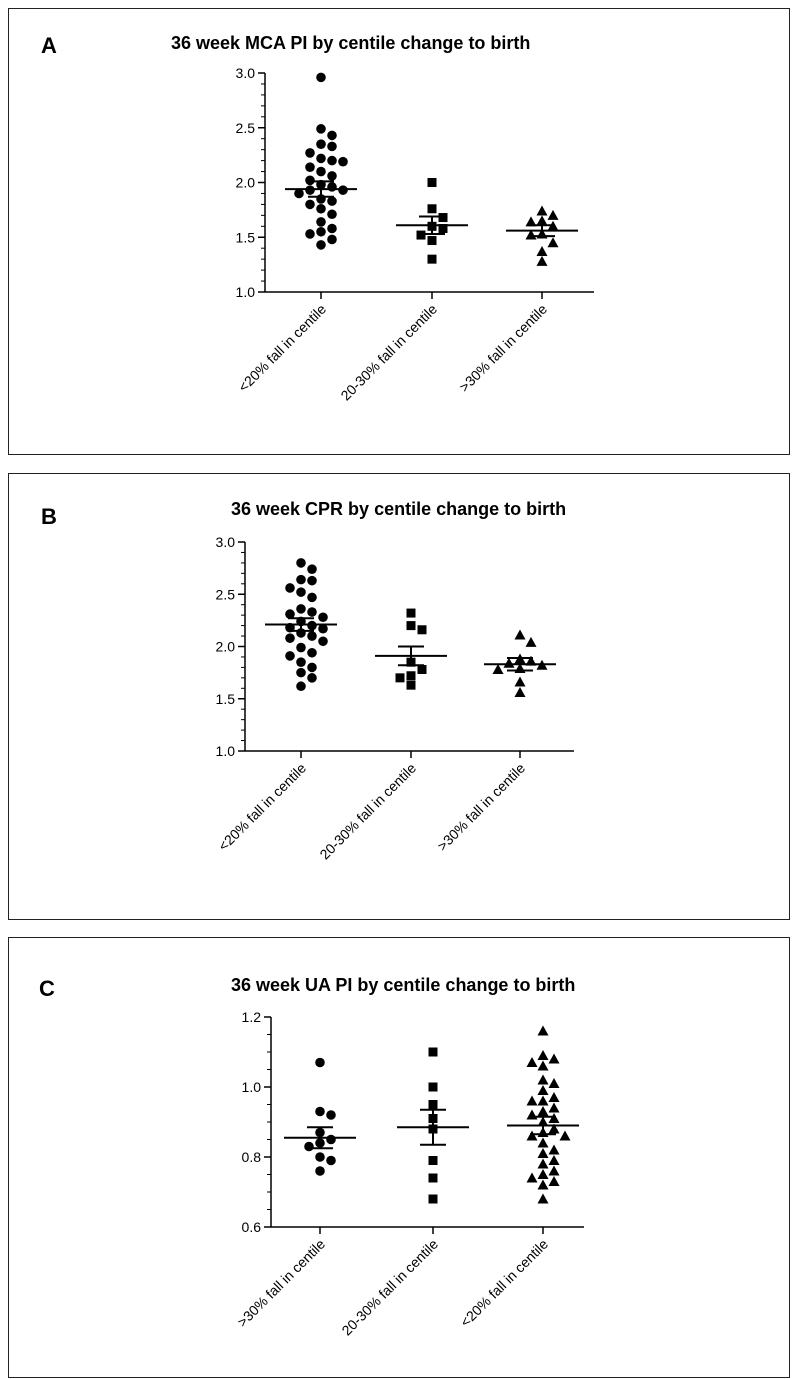  I want to click on panel-b-letter: B, so click(49, 516).